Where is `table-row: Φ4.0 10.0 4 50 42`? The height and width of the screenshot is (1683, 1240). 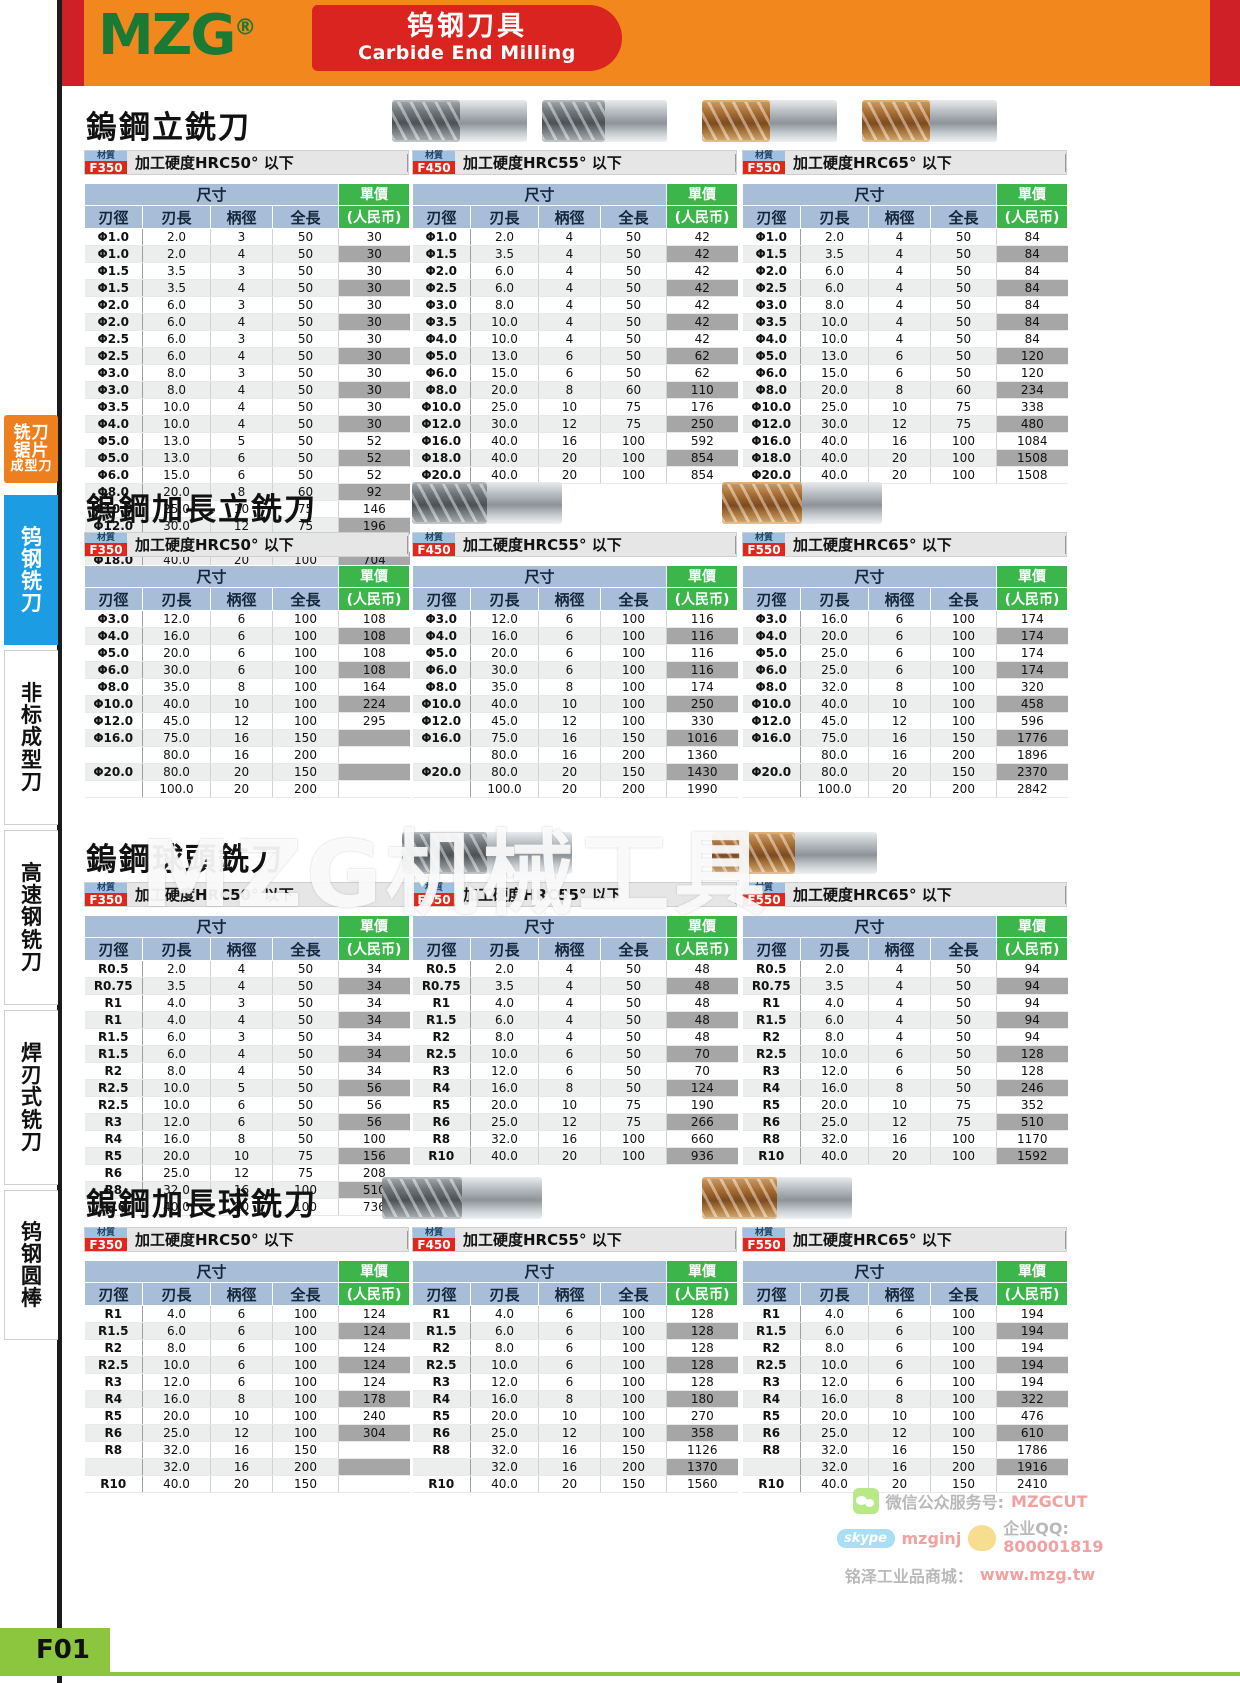
table-row: Φ4.0 10.0 4 50 42 is located at coordinates (575, 339).